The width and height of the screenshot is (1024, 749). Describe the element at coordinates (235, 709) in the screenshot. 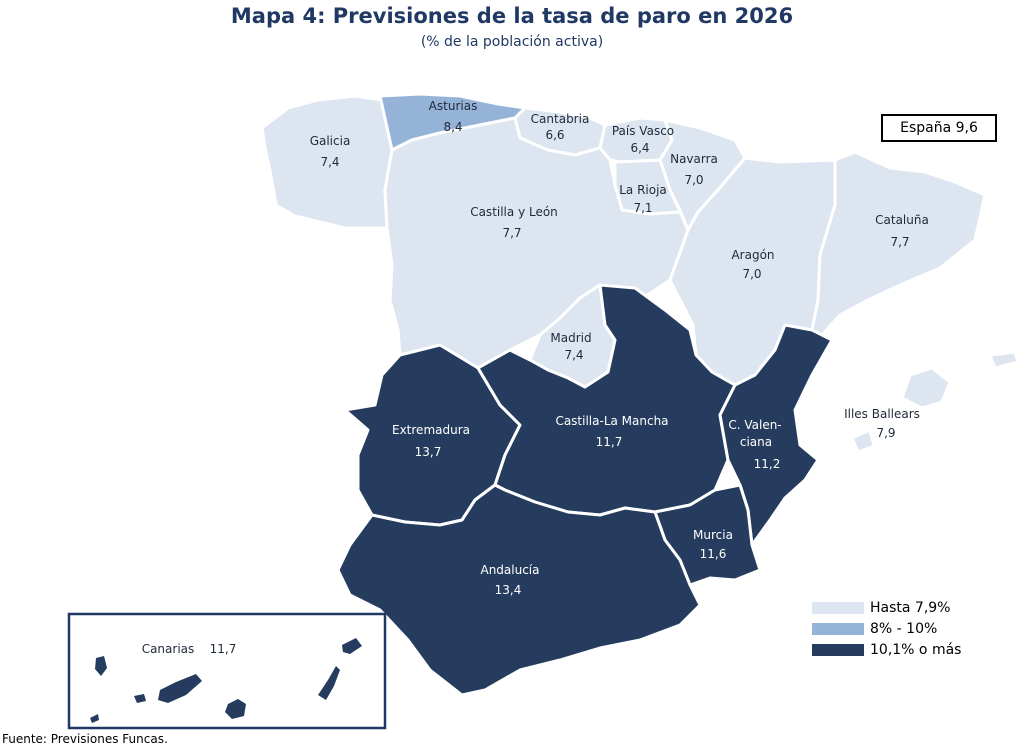

I see `region-canarias-gran-canaria` at that location.